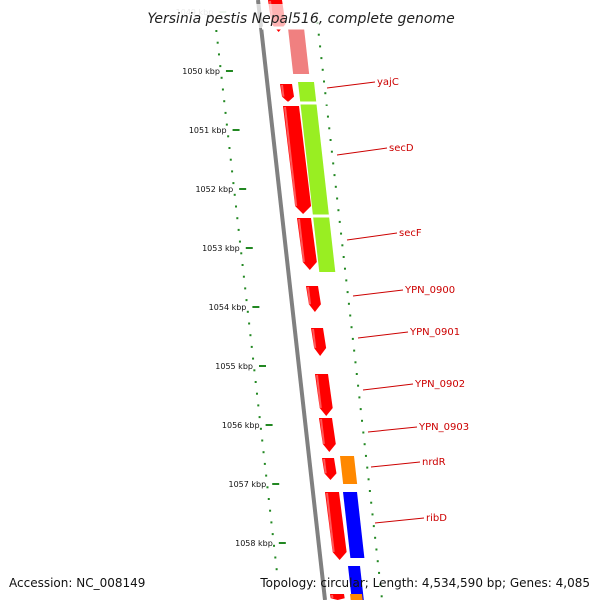  What do you see at coordinates (77, 583) in the screenshot?
I see `accession-text: Accession: NC_008149` at bounding box center [77, 583].